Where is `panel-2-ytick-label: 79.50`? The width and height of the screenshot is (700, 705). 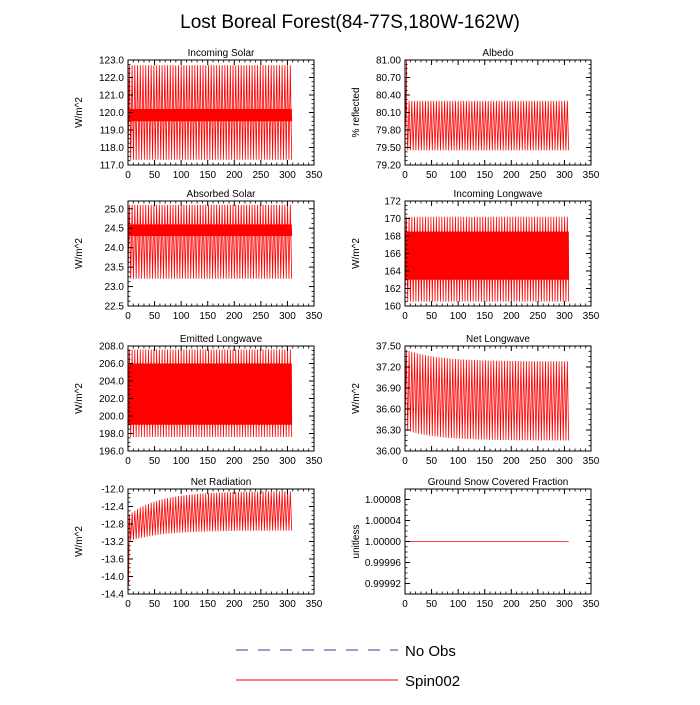
panel-2-ytick-label: 79.50 is located at coordinates (388, 148).